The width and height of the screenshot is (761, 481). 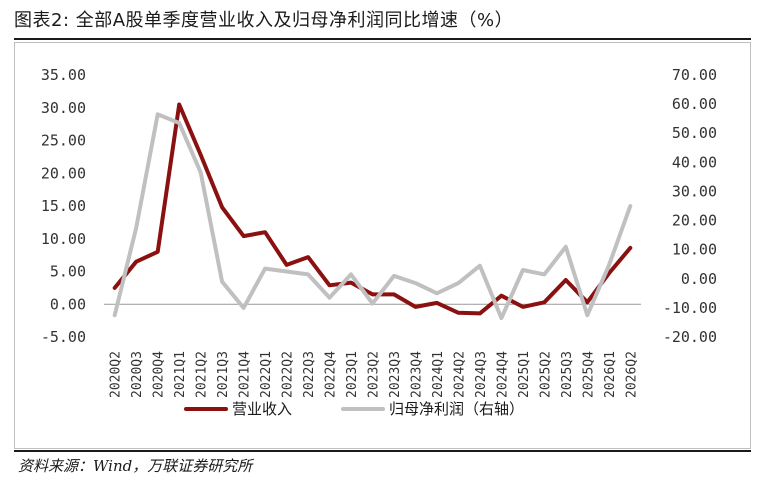 I want to click on left-axis-tick-label: 5.00, so click(x=68, y=272).